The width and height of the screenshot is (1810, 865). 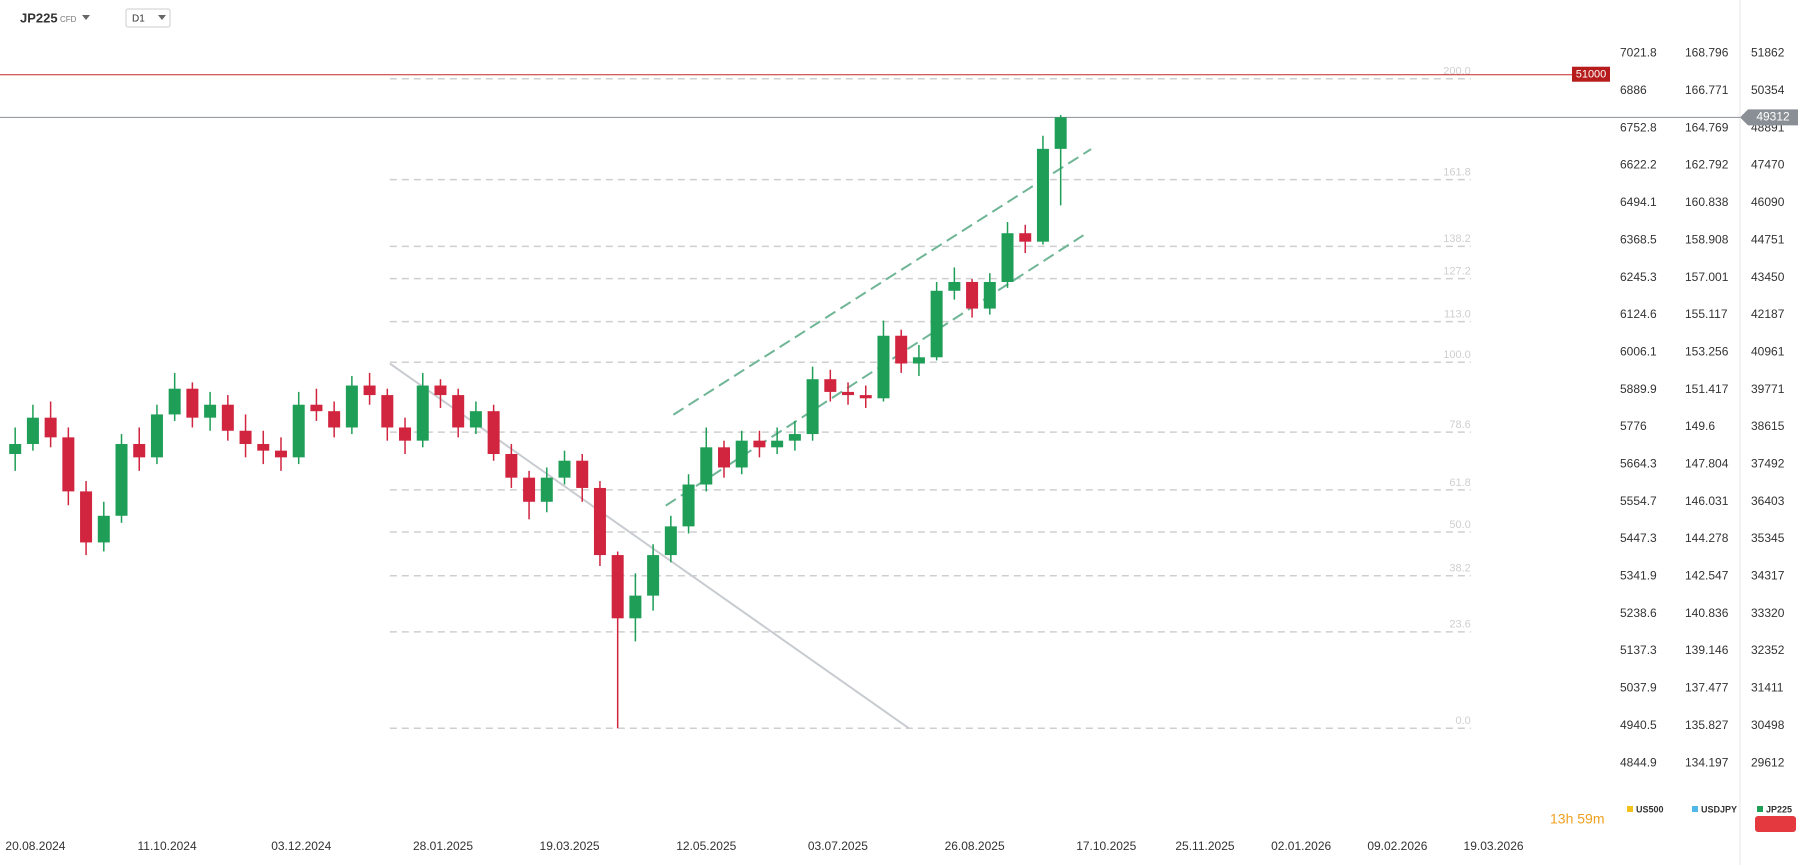 What do you see at coordinates (1591, 74) in the screenshot?
I see `price-level-badge` at bounding box center [1591, 74].